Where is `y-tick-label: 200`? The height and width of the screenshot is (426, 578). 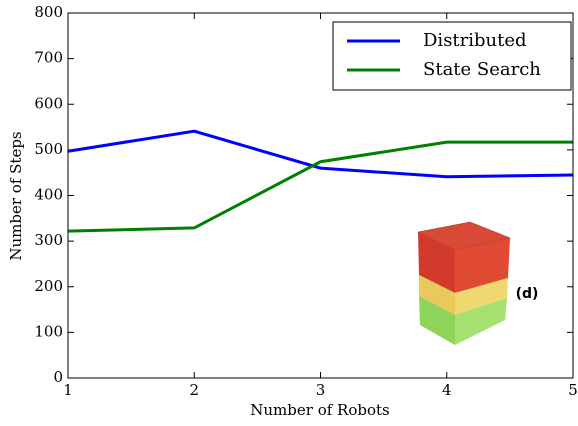 y-tick-label: 200 is located at coordinates (48, 286).